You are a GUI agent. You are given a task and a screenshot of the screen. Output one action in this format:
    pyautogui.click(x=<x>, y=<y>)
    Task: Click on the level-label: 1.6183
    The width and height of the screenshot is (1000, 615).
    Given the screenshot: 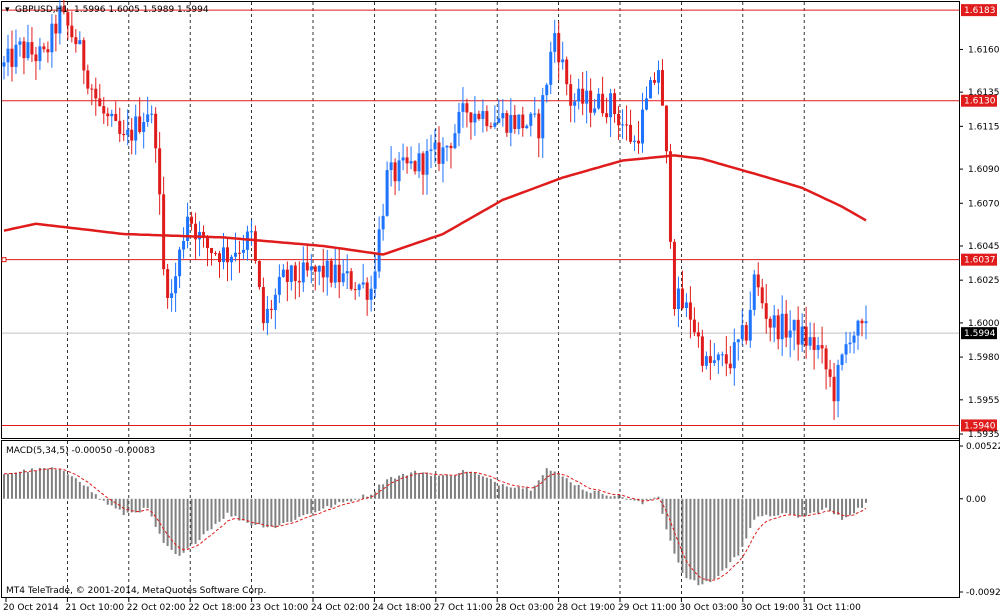 What is the action you would take?
    pyautogui.click(x=980, y=11)
    